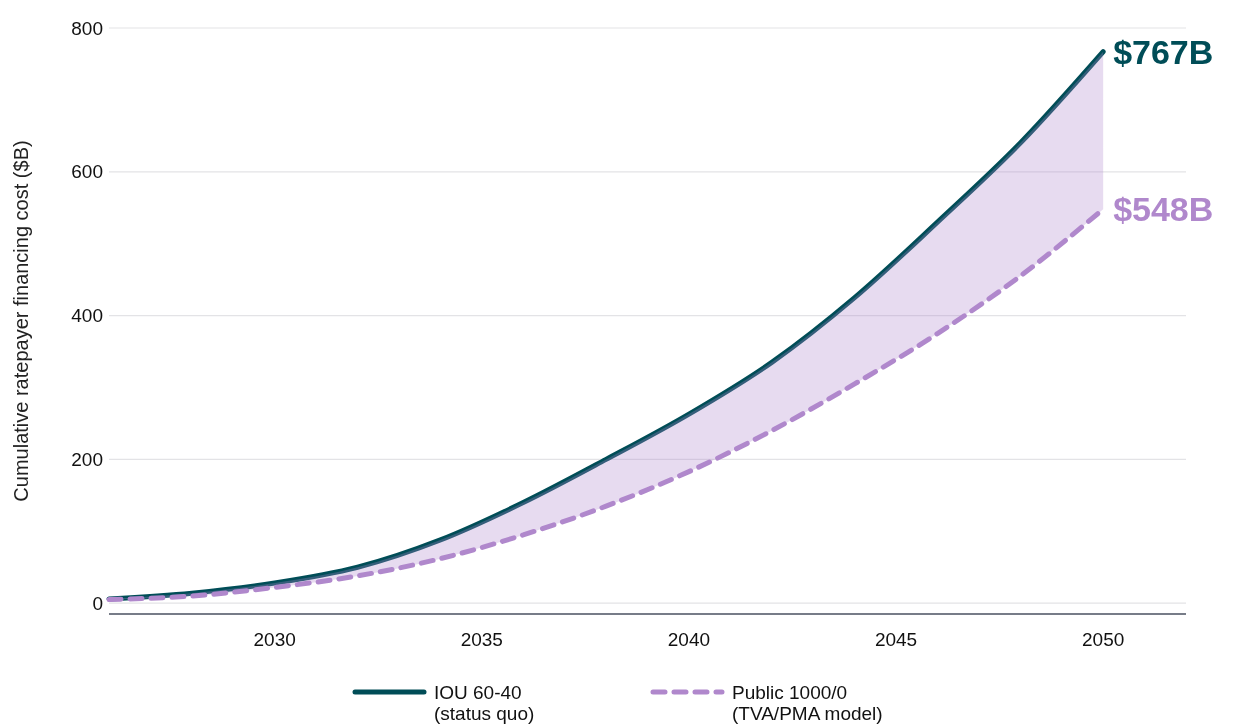 The image size is (1244, 727). What do you see at coordinates (21, 321) in the screenshot?
I see `y-axis-title: Cumulative ratepayer financing cost ($B)` at bounding box center [21, 321].